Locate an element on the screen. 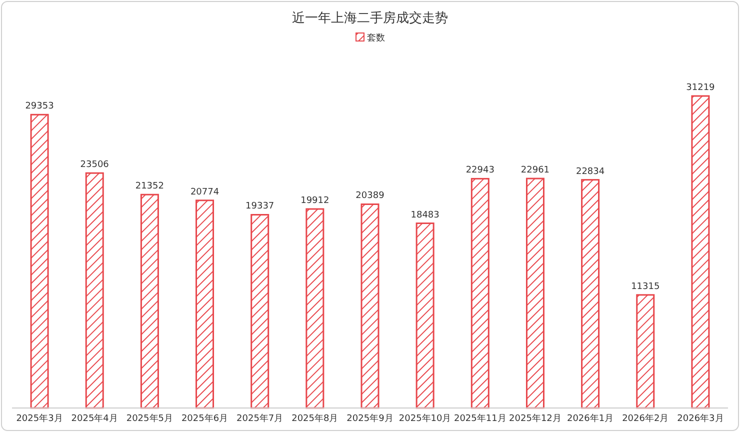 This screenshot has width=740, height=432. data-label: 31219 is located at coordinates (701, 88).